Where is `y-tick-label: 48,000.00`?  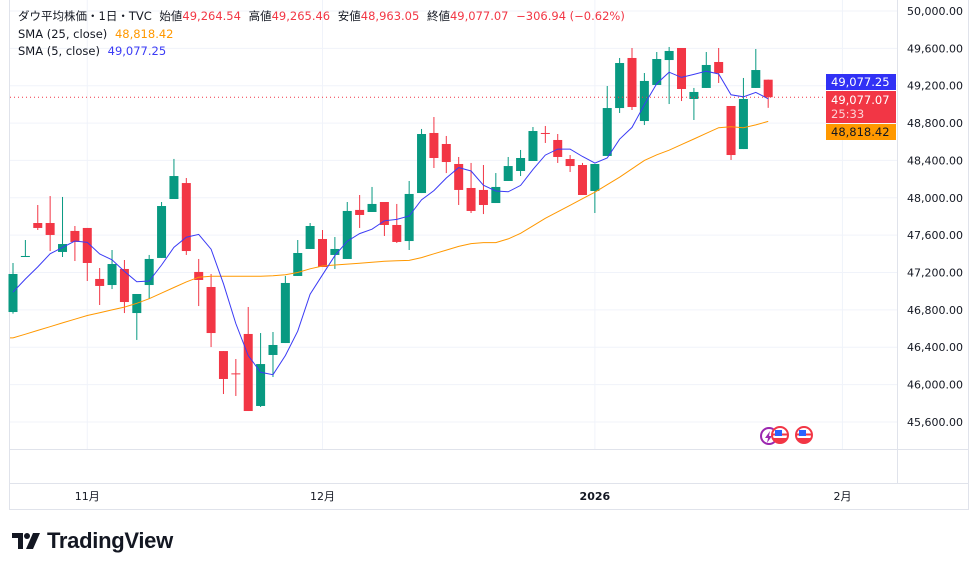
y-tick-label: 48,000.00 is located at coordinates (935, 198).